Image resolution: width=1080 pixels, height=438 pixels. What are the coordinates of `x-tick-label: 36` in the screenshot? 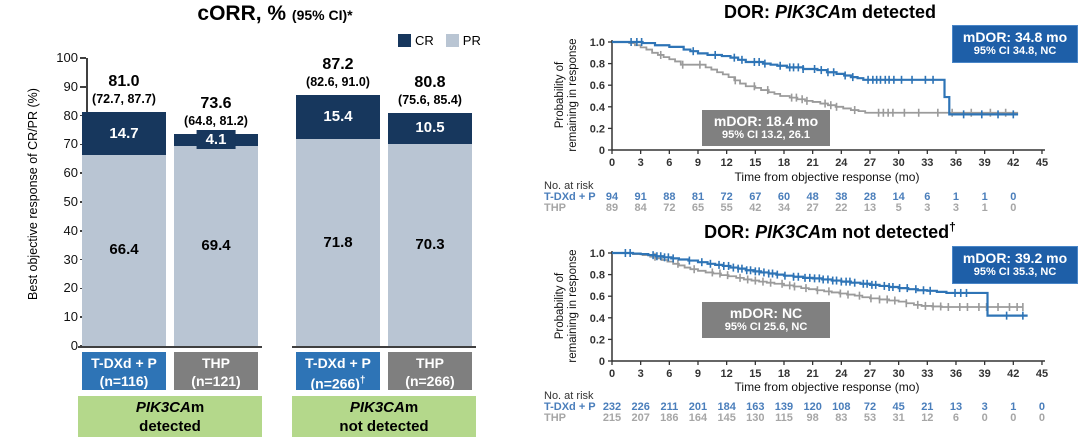 It's located at (956, 374).